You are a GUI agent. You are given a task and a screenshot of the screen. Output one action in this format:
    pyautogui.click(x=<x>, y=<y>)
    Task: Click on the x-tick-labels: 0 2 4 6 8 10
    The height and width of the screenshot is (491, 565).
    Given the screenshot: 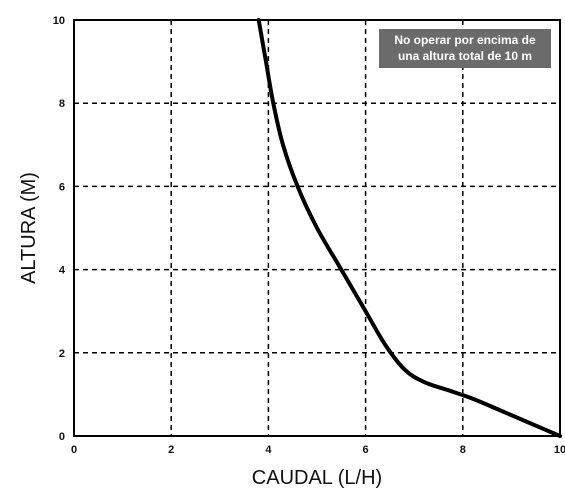 What is the action you would take?
    pyautogui.click(x=318, y=450)
    